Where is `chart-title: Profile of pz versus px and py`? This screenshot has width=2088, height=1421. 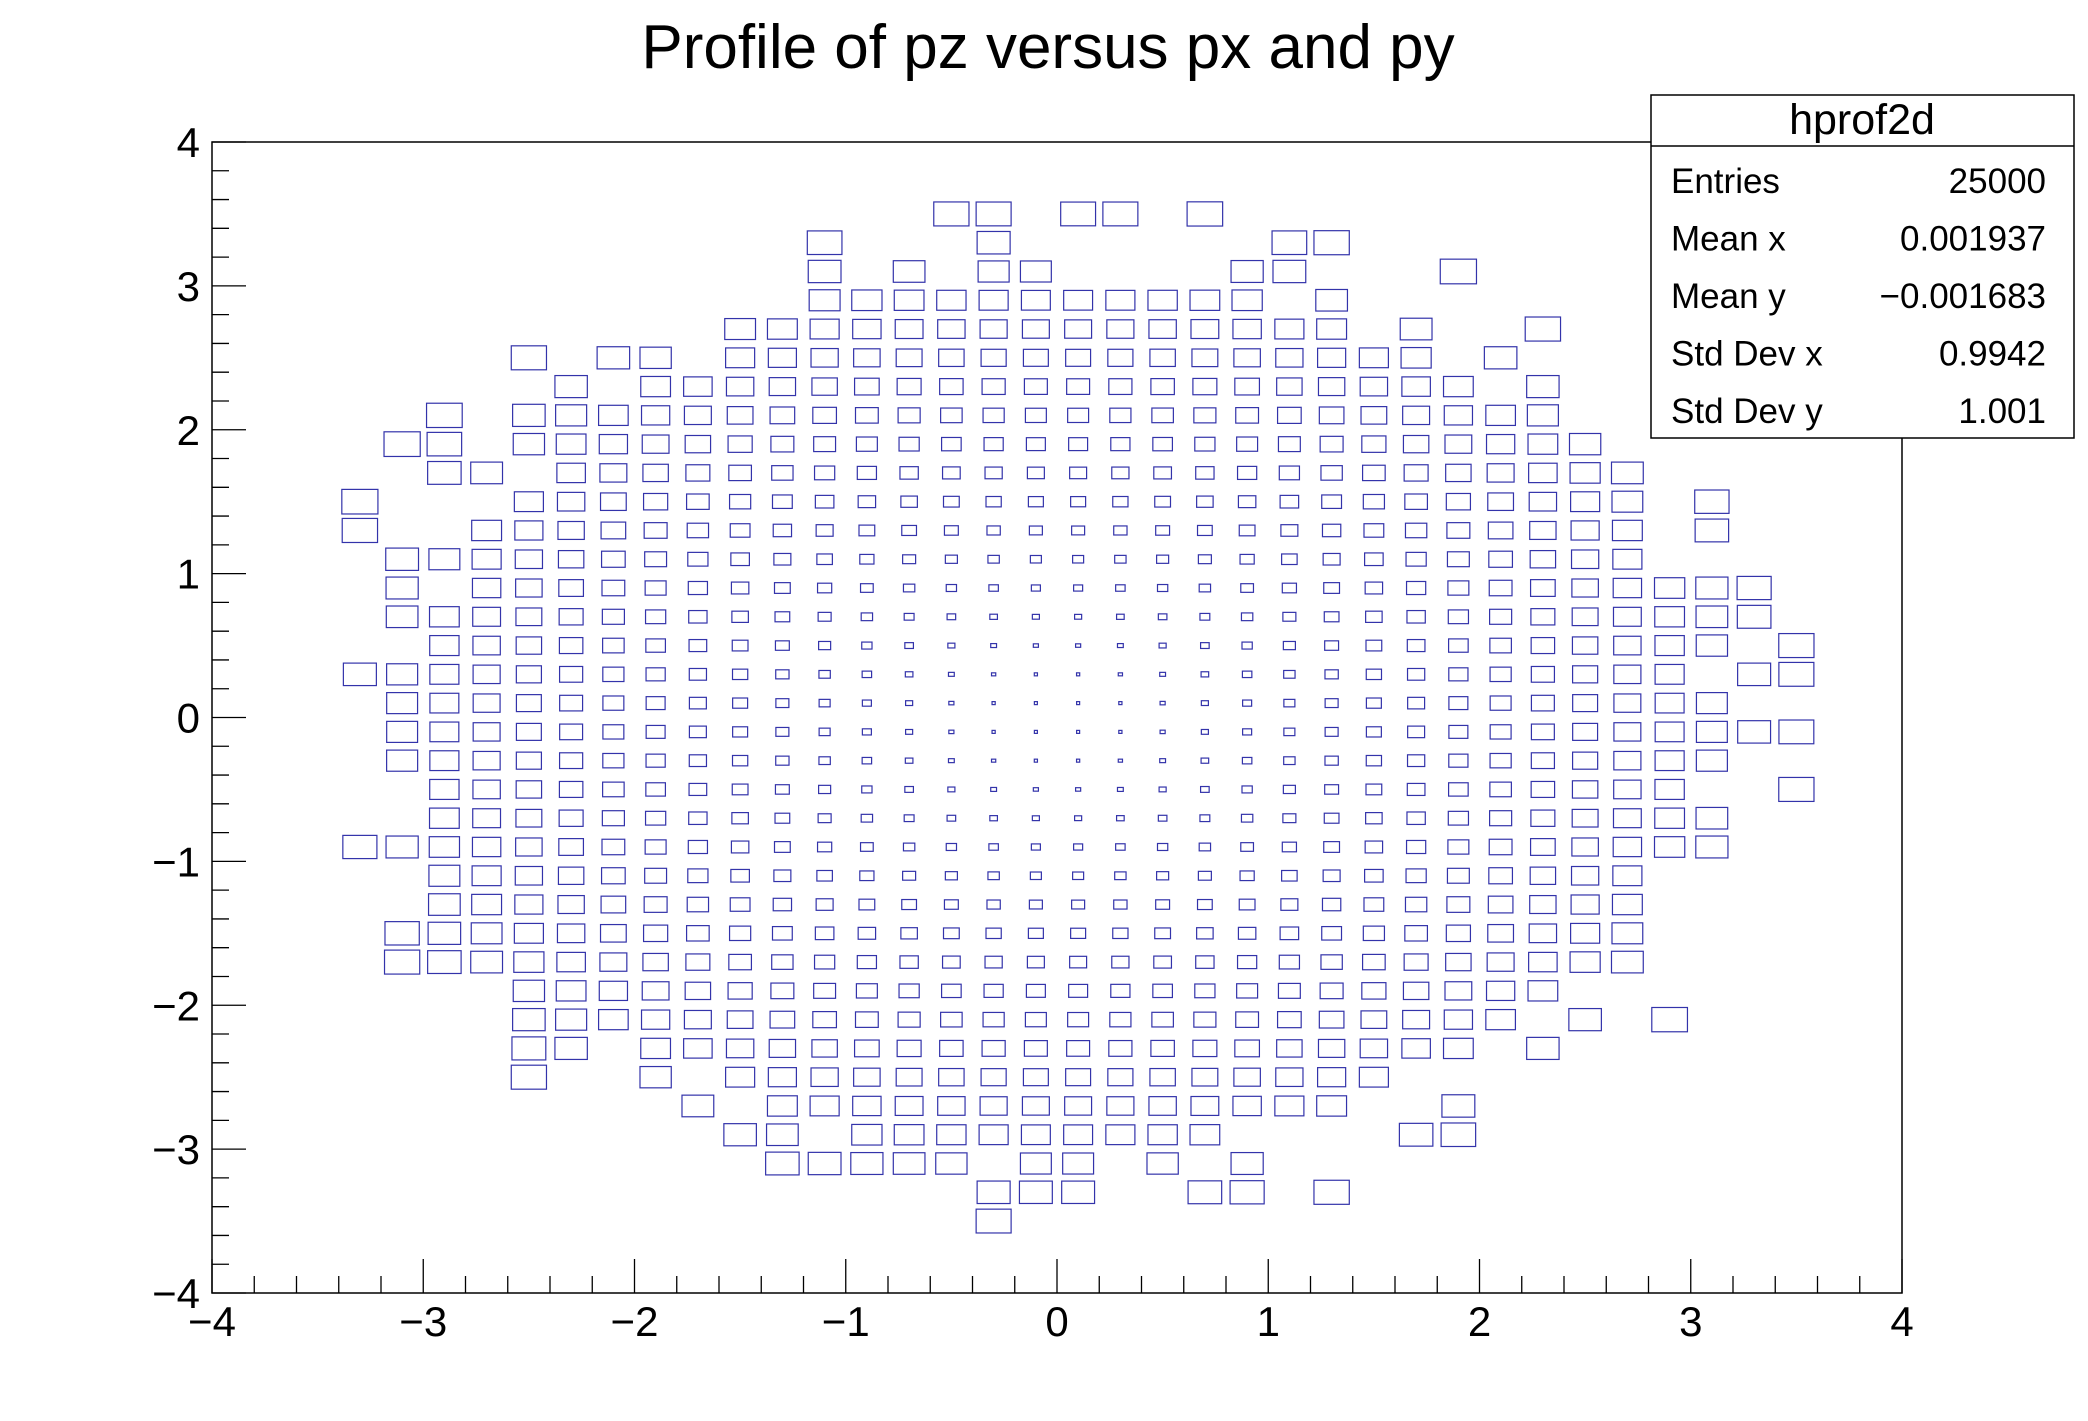
chart-title: Profile of pz versus px and py is located at coordinates (1047, 47).